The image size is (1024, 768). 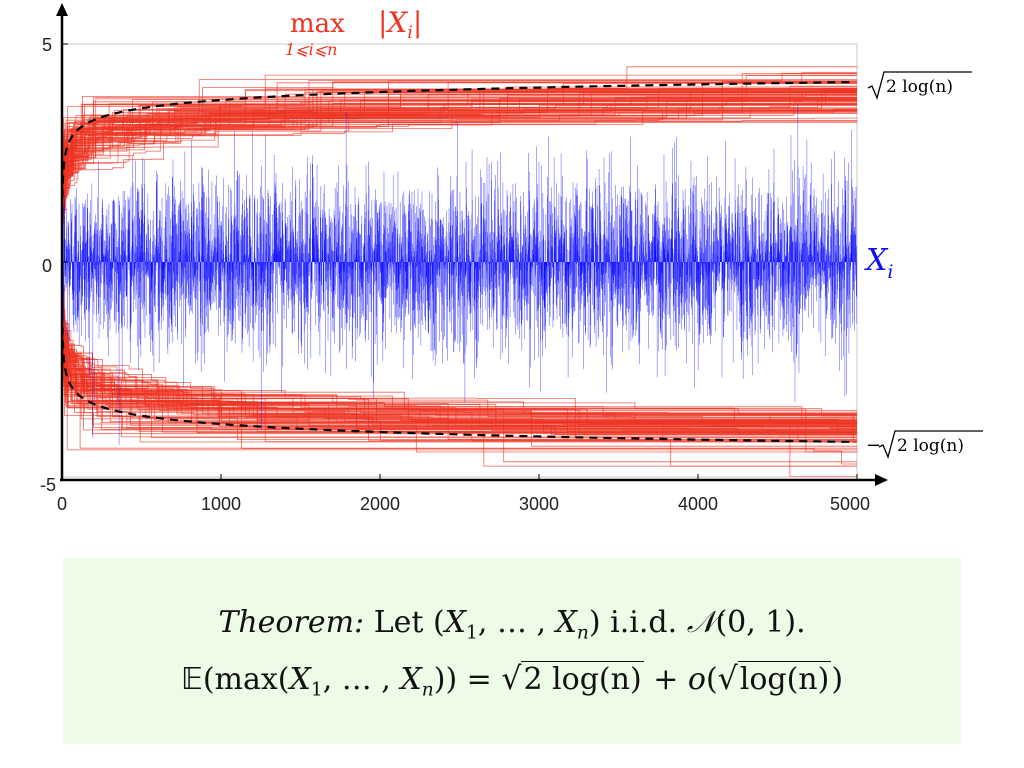 What do you see at coordinates (353, 32) in the screenshot?
I see `max-abs-annotation: max 1⩽i⩽n |Xi|` at bounding box center [353, 32].